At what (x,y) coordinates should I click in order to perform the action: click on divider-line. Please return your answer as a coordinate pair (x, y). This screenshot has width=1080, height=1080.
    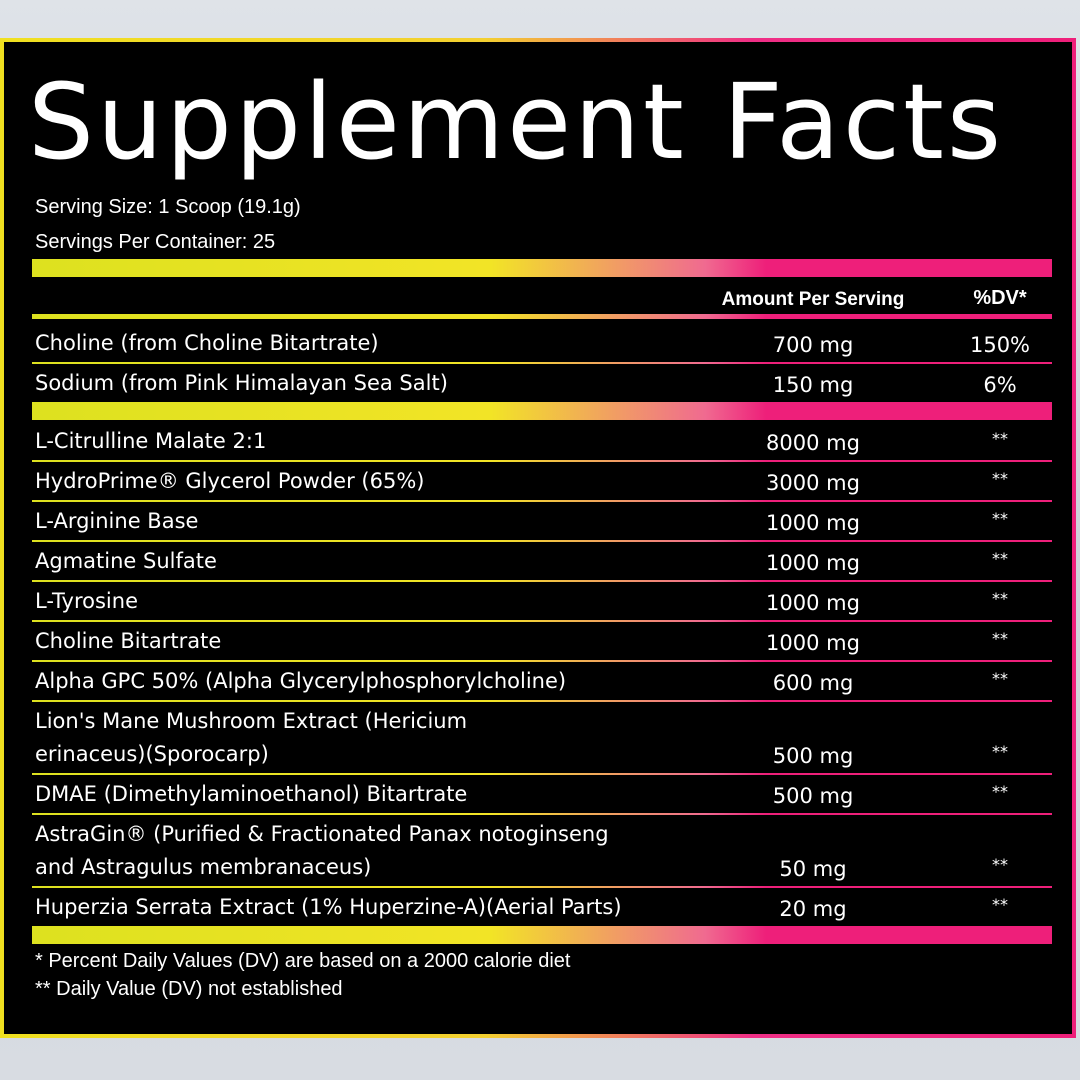
    Looking at the image, I should click on (542, 316).